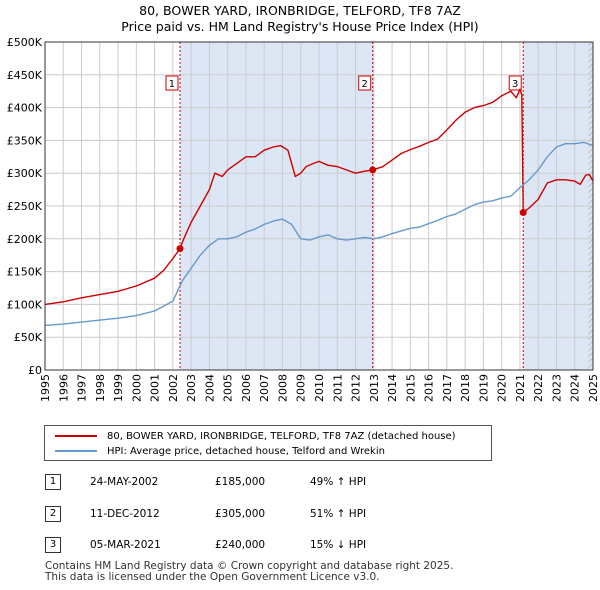 Image resolution: width=600 pixels, height=590 pixels. Describe the element at coordinates (25, 272) in the screenshot. I see `y-tick-label: £150K` at that location.